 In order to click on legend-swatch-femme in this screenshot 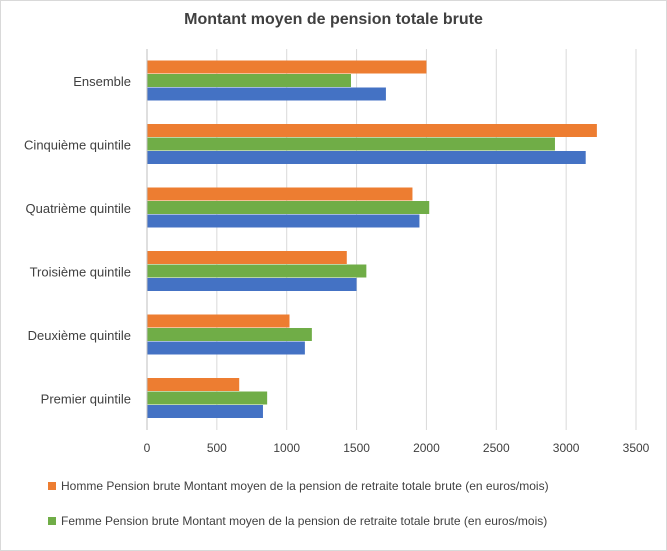, I will do `click(52, 521)`.